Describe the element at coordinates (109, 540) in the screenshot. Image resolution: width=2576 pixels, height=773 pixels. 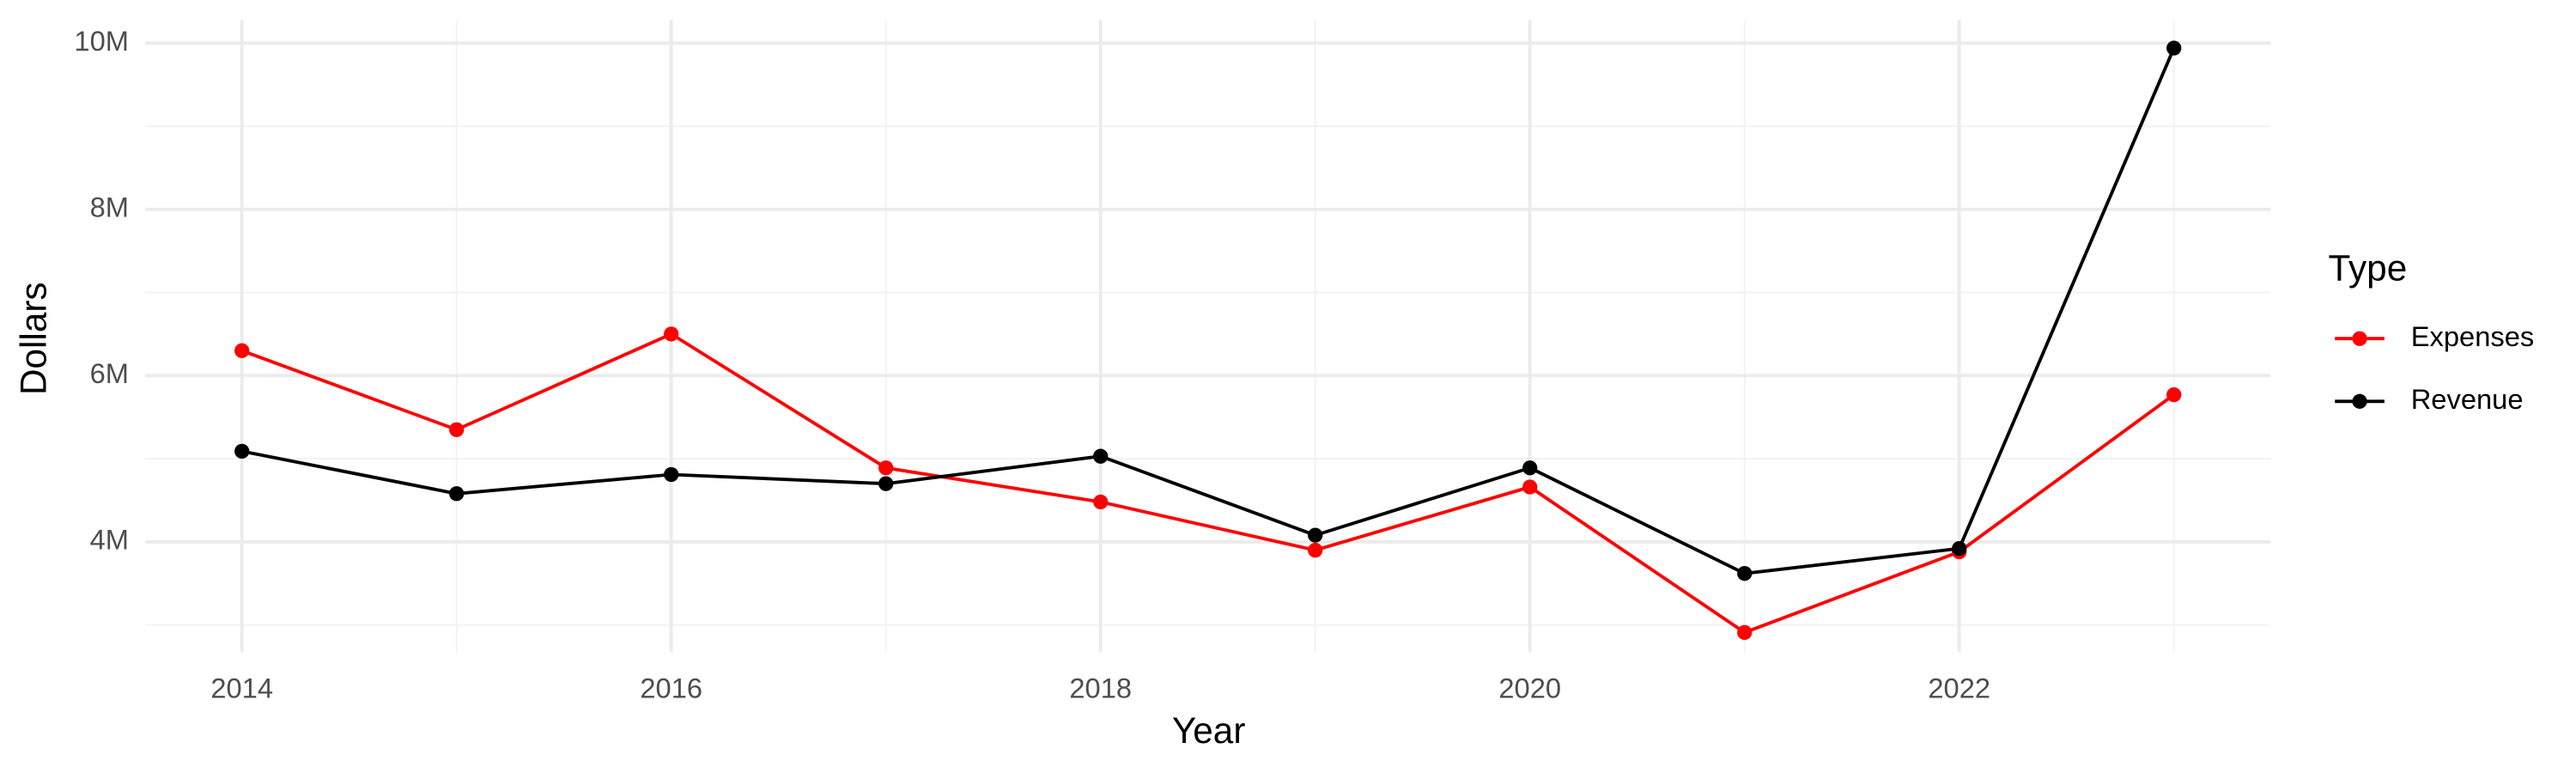
I see `y-tick-label: 4M` at that location.